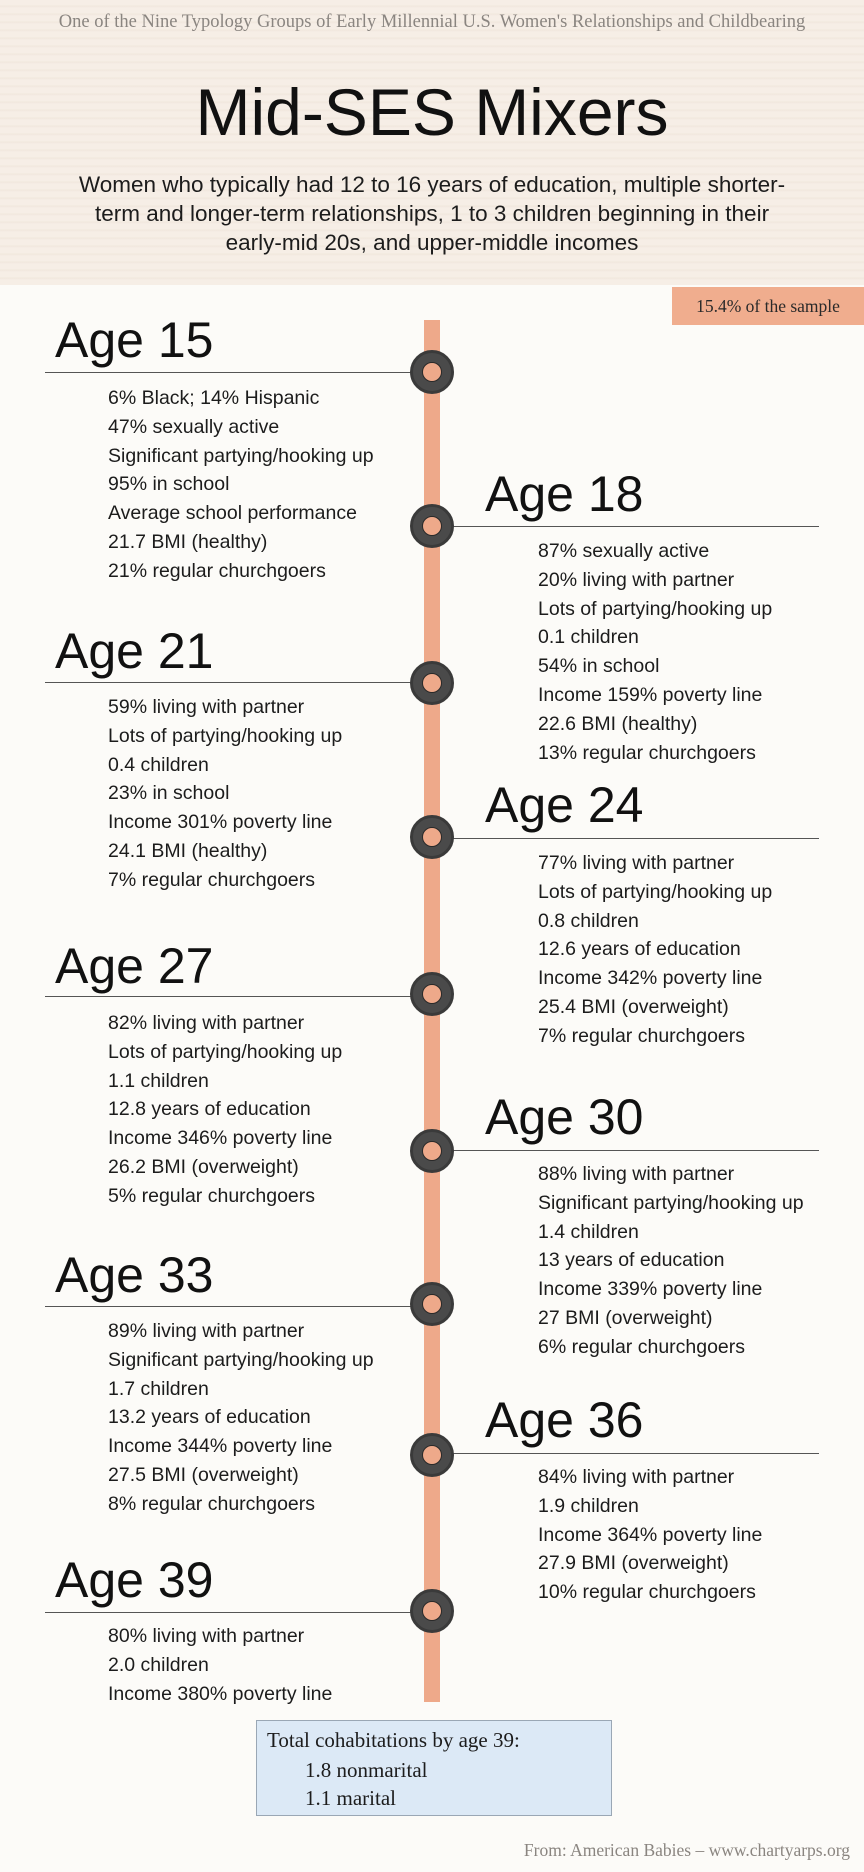  Describe the element at coordinates (650, 1289) in the screenshot. I see `stat-item: Income 339% poverty line` at that location.